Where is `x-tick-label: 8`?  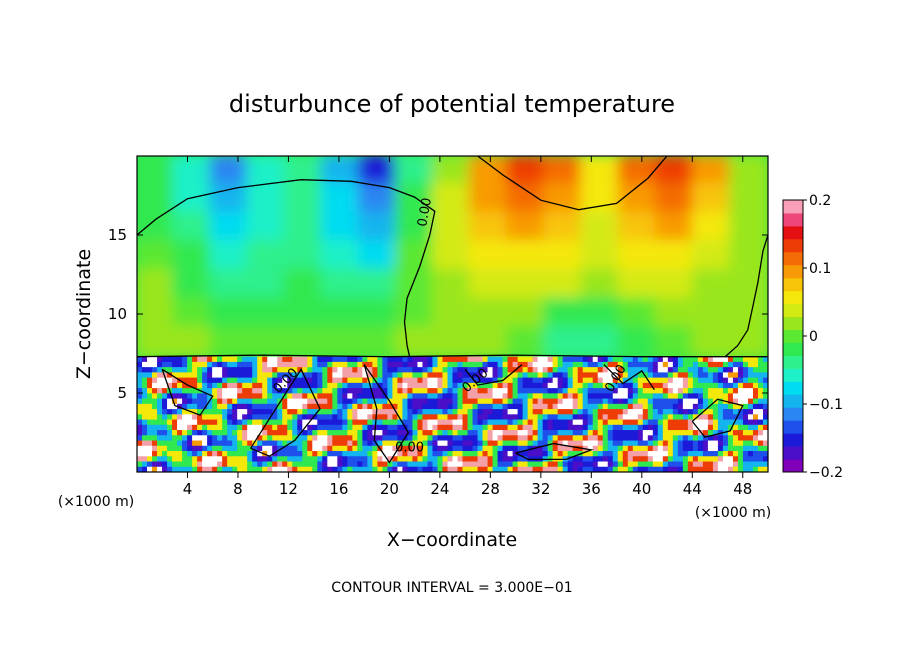
x-tick-label: 8 is located at coordinates (238, 489).